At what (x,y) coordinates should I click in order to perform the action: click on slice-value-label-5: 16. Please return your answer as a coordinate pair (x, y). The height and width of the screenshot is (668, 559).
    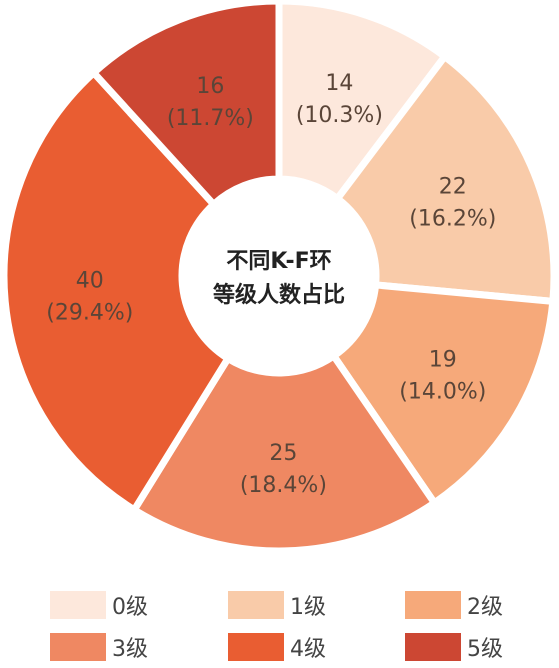
    Looking at the image, I should click on (210, 86).